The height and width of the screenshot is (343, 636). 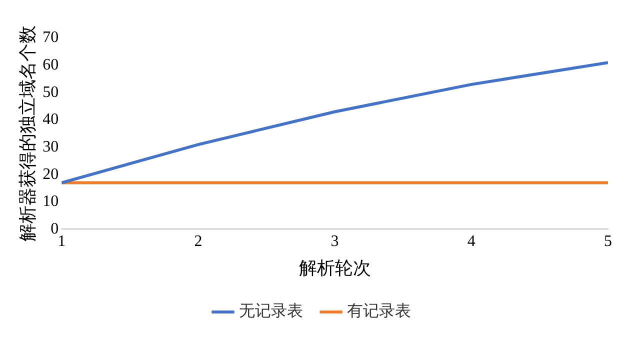 What do you see at coordinates (198, 241) in the screenshot?
I see `x-tick-label: 2` at bounding box center [198, 241].